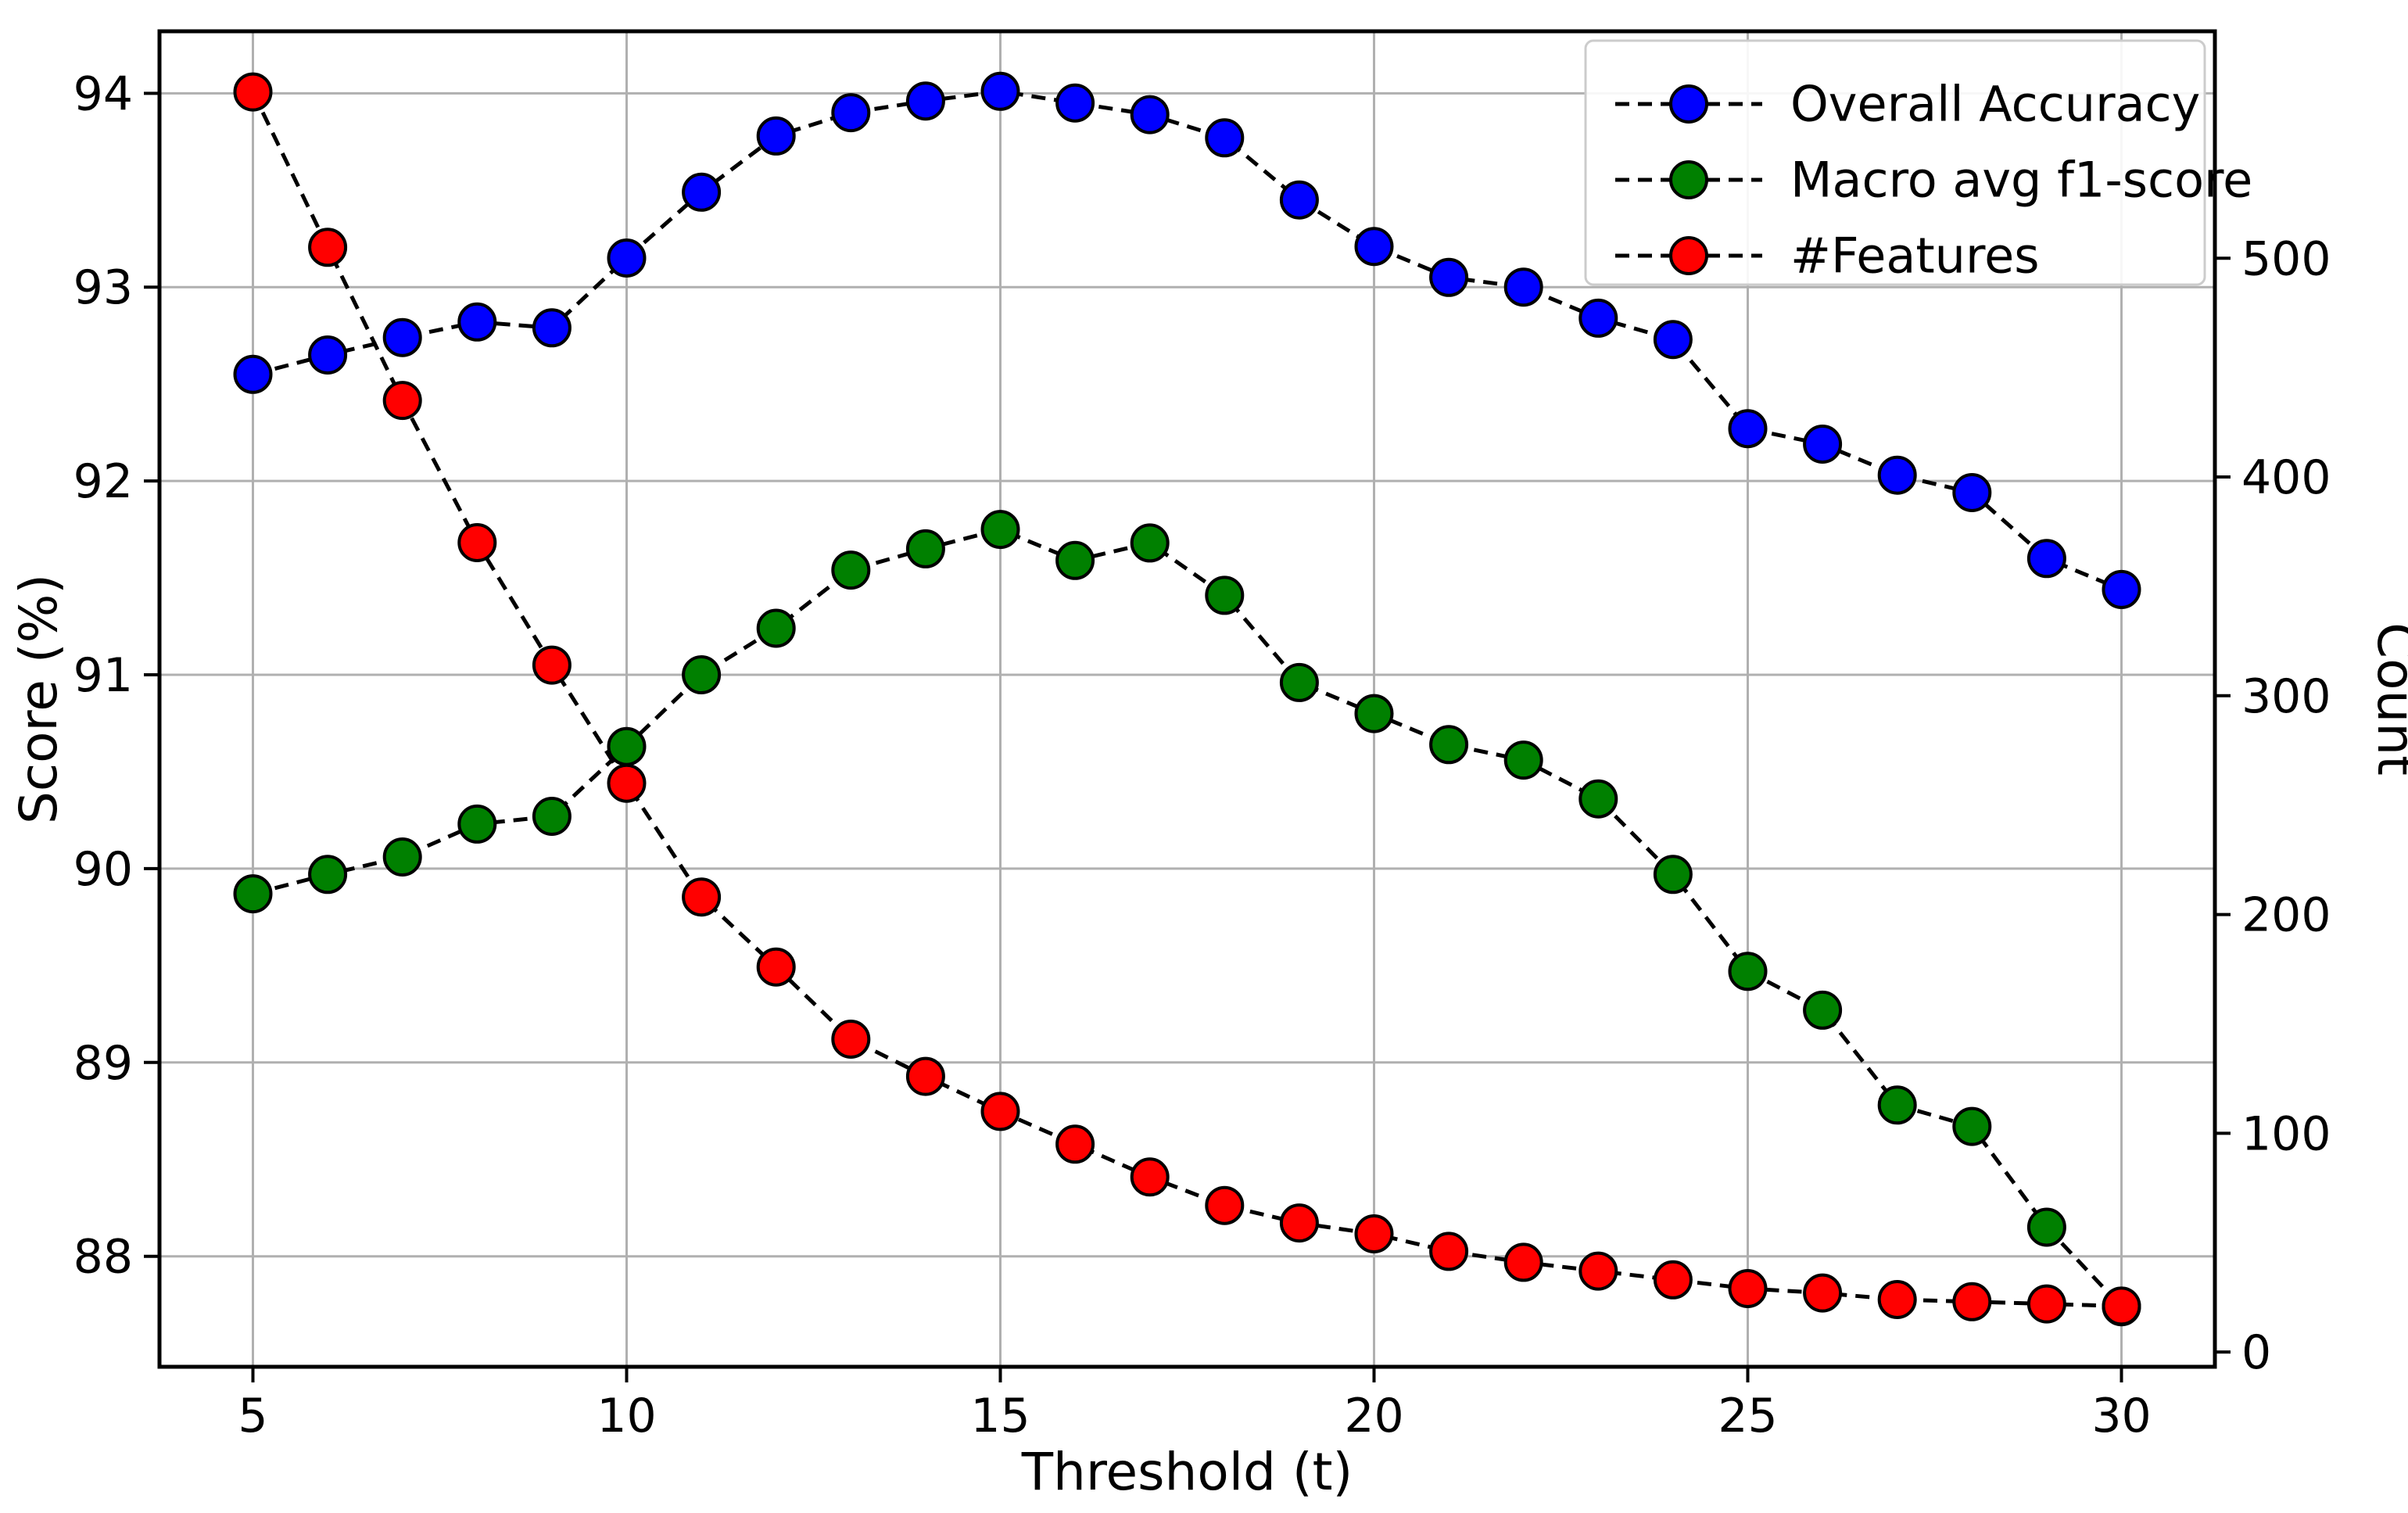  What do you see at coordinates (1915, 256) in the screenshot?
I see `legend-label: #Features` at bounding box center [1915, 256].